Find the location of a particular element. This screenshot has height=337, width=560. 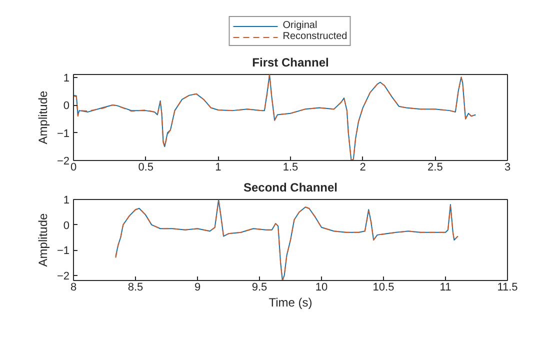

x-tick-label: 11 is located at coordinates (446, 288).